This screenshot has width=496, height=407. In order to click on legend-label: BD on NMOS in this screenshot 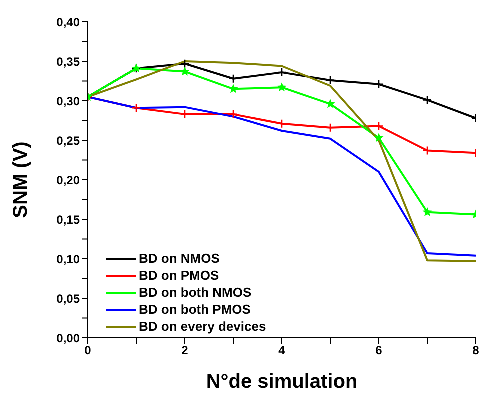, I will do `click(179, 258)`.